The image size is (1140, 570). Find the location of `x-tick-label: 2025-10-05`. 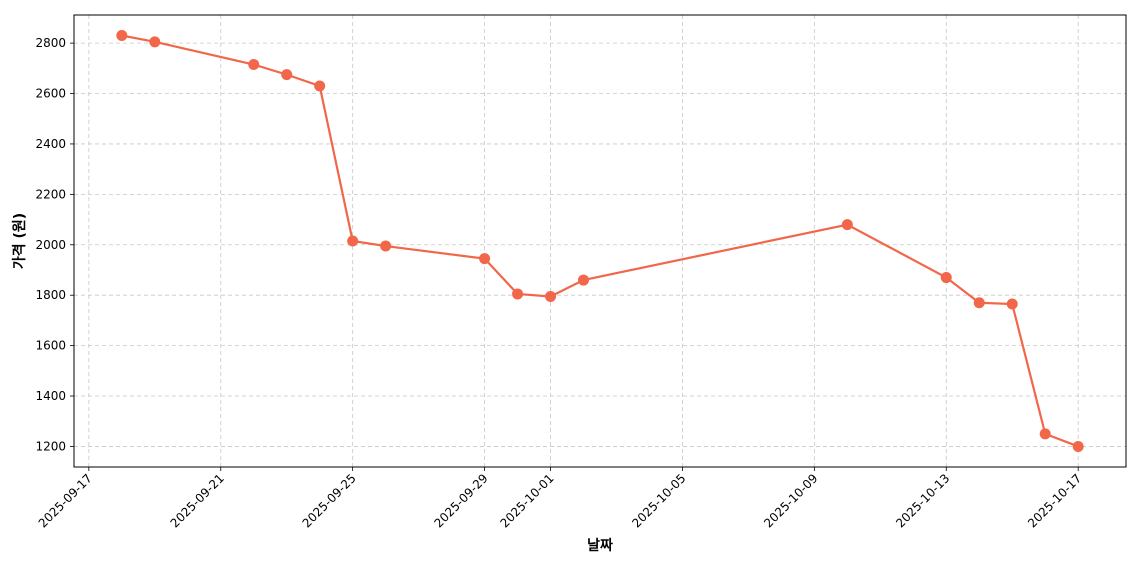

x-tick-label: 2025-10-05 is located at coordinates (658, 500).